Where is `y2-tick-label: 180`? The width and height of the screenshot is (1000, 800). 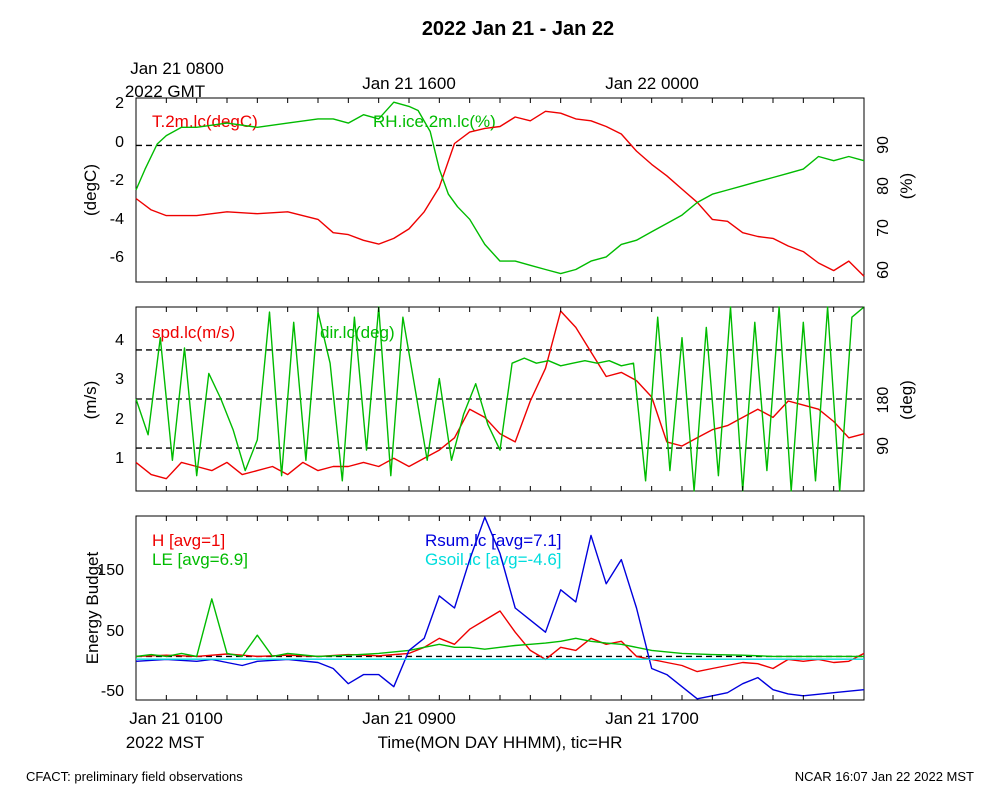
y2-tick-label: 180 is located at coordinates (883, 400).